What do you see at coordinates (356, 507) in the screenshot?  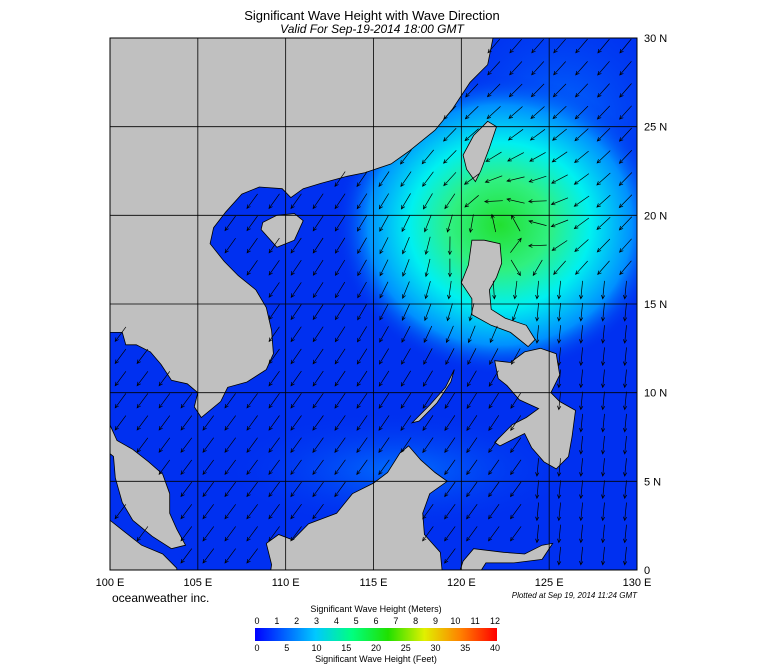 I see `land` at bounding box center [356, 507].